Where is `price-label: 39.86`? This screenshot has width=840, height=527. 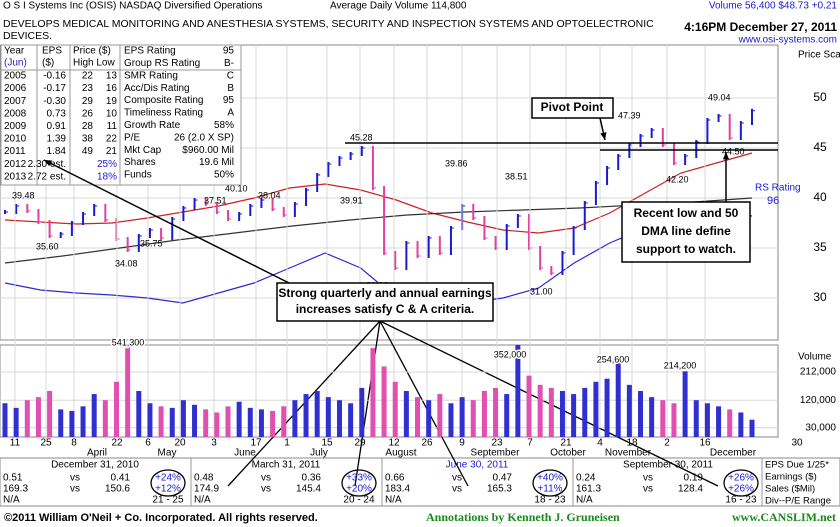 price-label: 39.86 is located at coordinates (456, 163).